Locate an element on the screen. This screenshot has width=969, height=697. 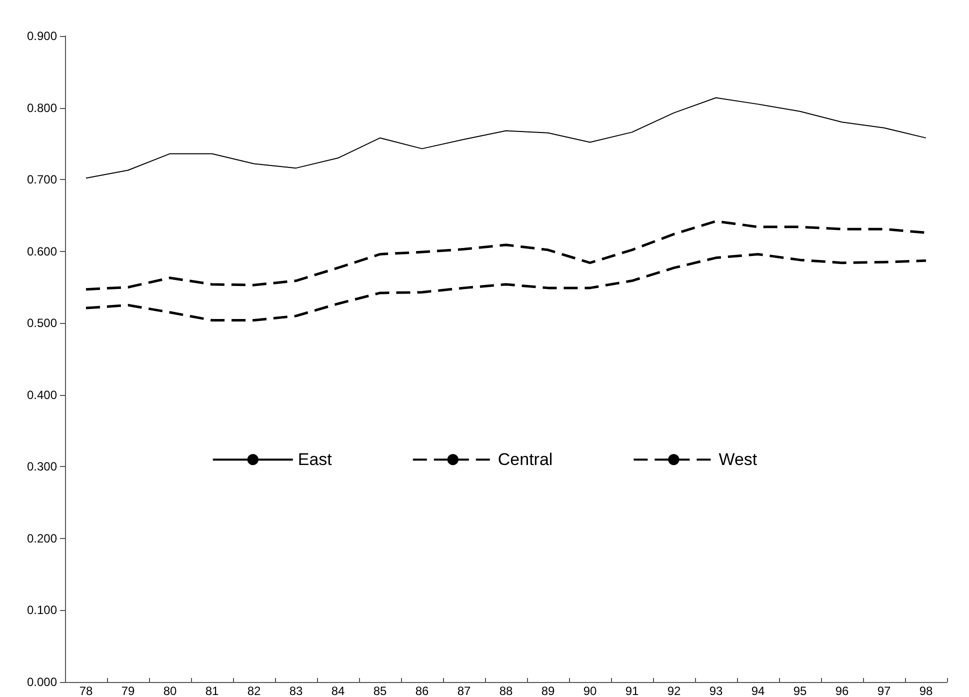
x-tick-label: 91 is located at coordinates (632, 690).